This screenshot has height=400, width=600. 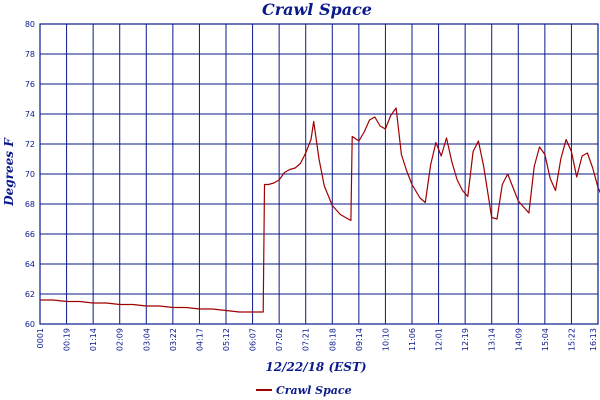 What do you see at coordinates (359, 339) in the screenshot?
I see `x-tick-label: 09:14` at bounding box center [359, 339].